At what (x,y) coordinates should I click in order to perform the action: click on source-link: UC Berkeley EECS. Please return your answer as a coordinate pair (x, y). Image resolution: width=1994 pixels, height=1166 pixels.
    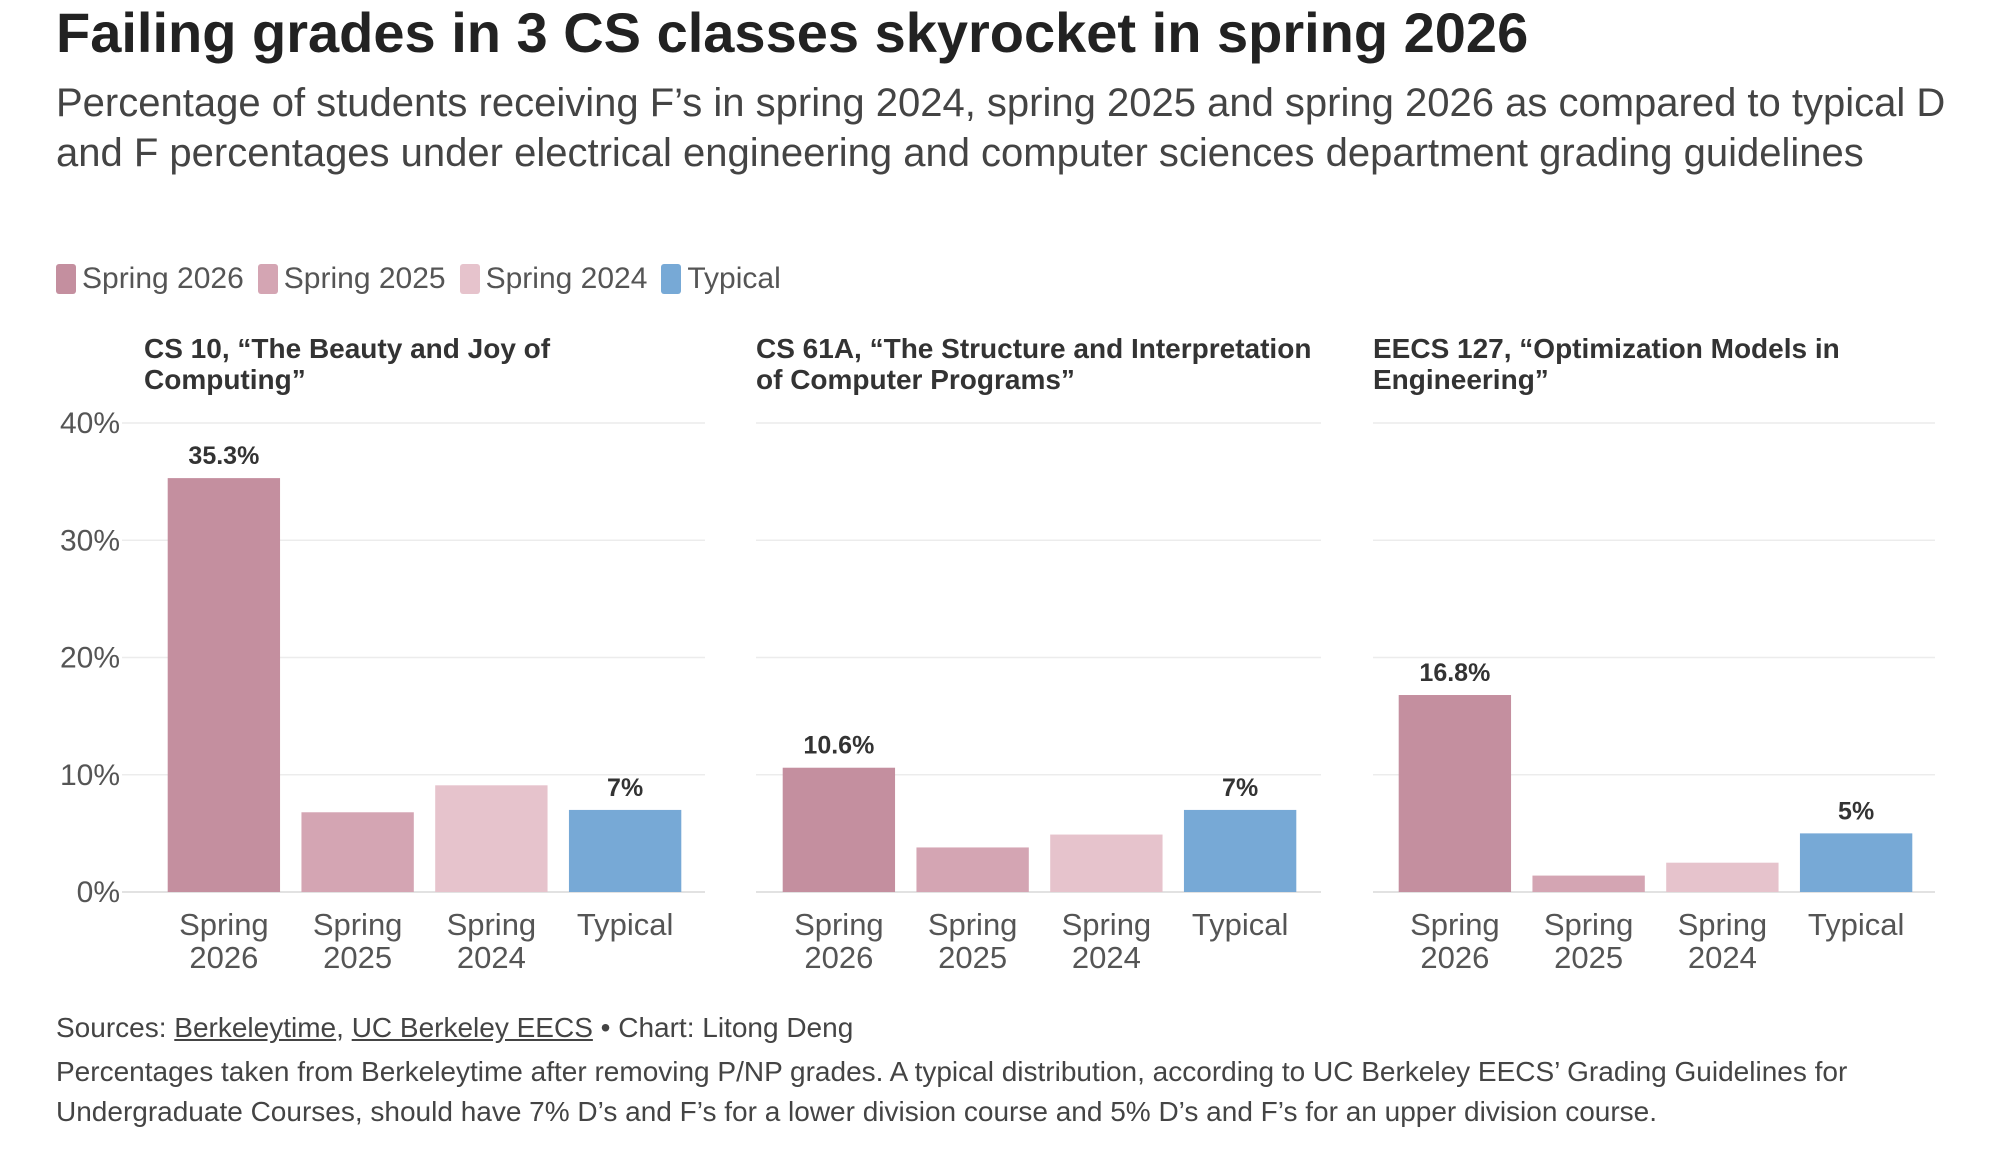
    Looking at the image, I should click on (472, 1027).